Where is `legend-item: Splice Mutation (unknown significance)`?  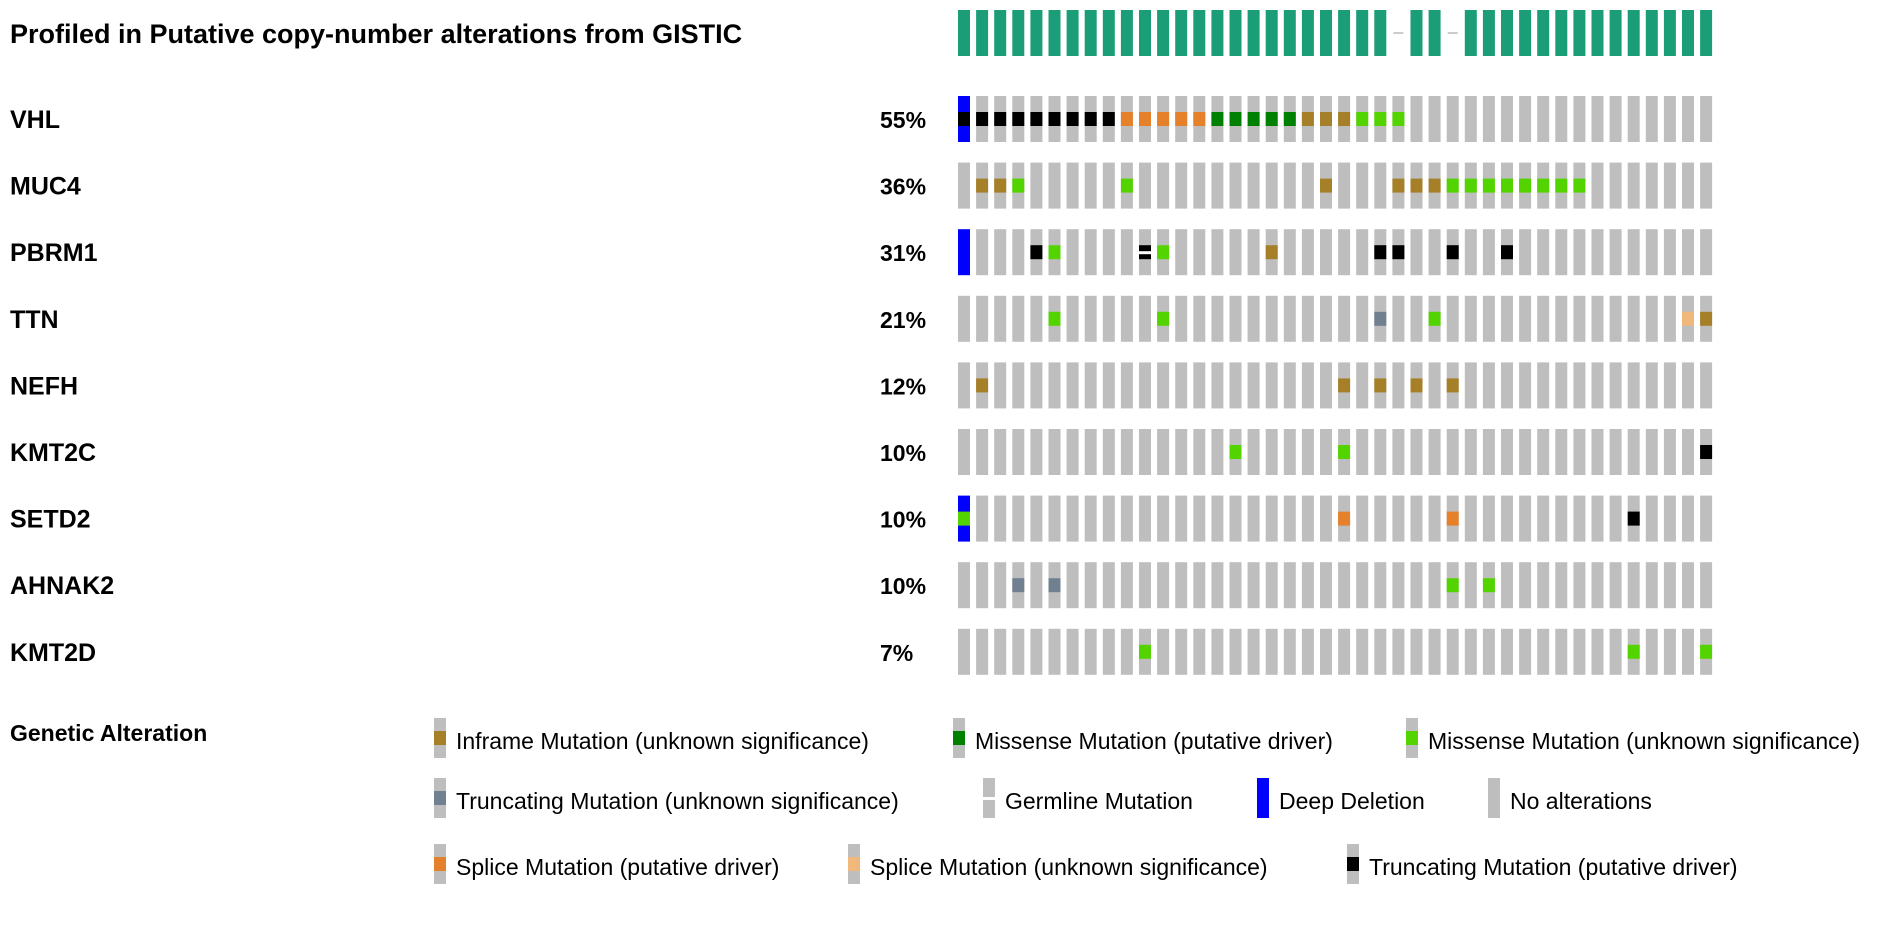
legend-item: Splice Mutation (unknown significance) is located at coordinates (1058, 864).